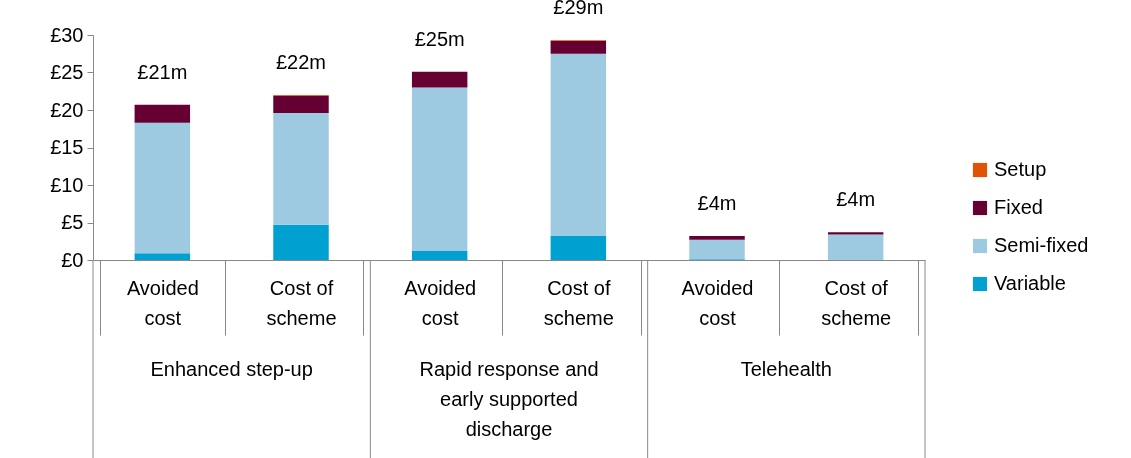 This screenshot has height=458, width=1131. I want to click on total-label: £22m, so click(301, 62).